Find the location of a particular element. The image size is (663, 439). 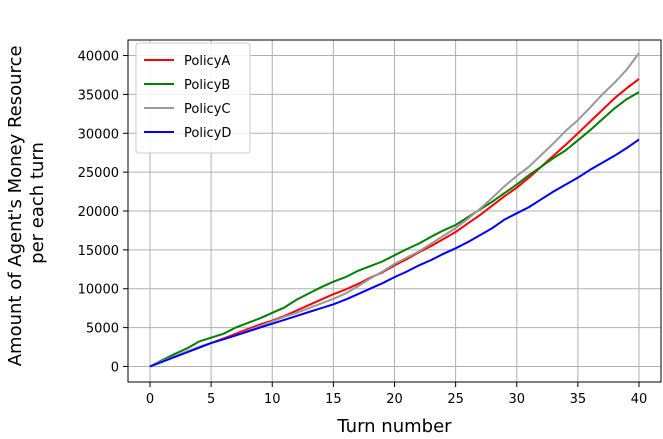

x-tick-label: 10 is located at coordinates (272, 399).